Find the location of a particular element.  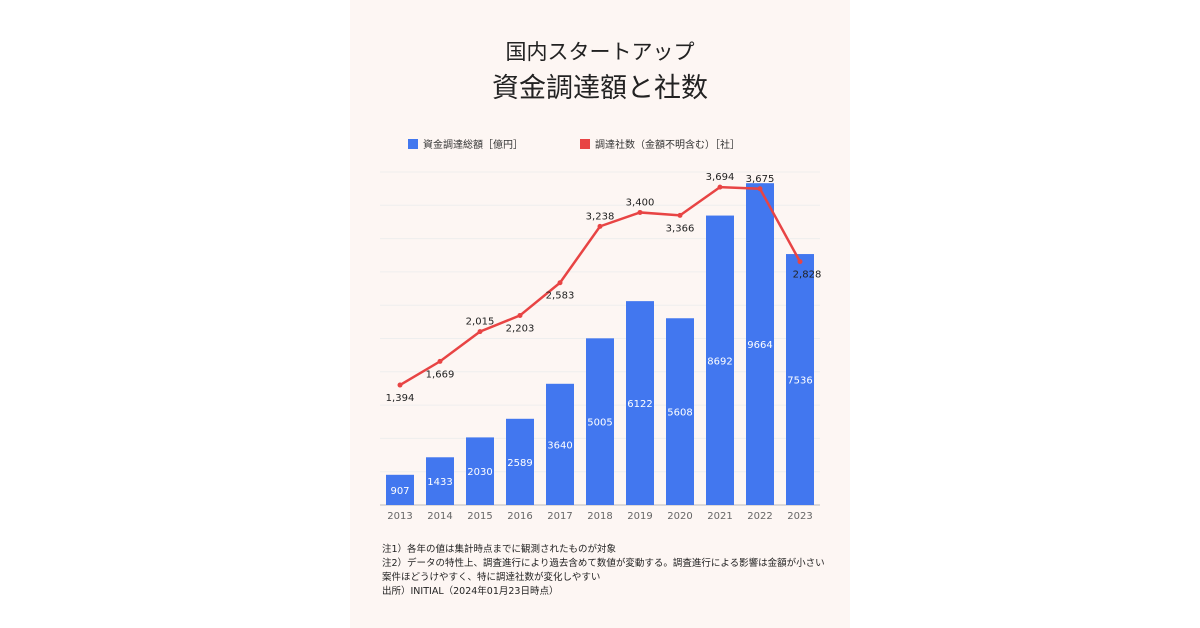

bar-label-2018: 5005 is located at coordinates (599, 423).